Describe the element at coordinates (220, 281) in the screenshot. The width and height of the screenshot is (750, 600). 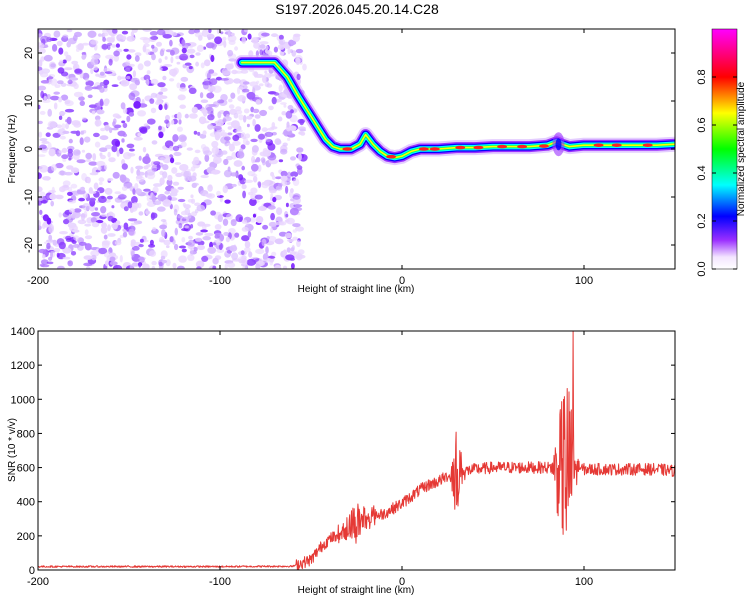
I see `spectrogram-x-tick-label: -100` at that location.